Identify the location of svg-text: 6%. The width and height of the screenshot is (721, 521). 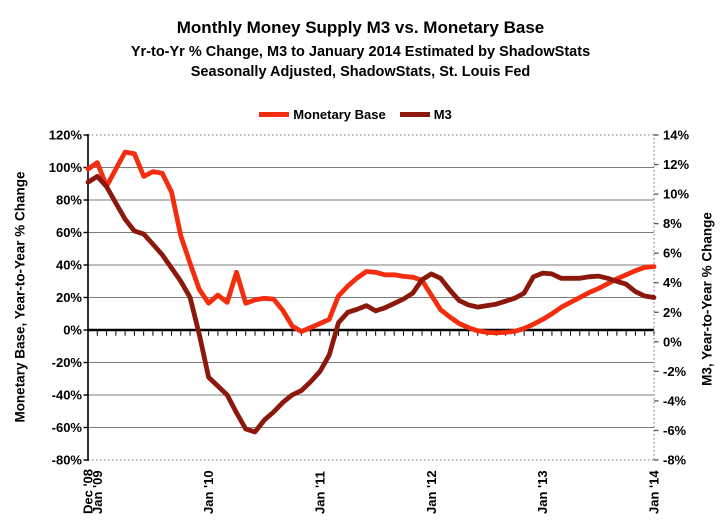
(672, 253).